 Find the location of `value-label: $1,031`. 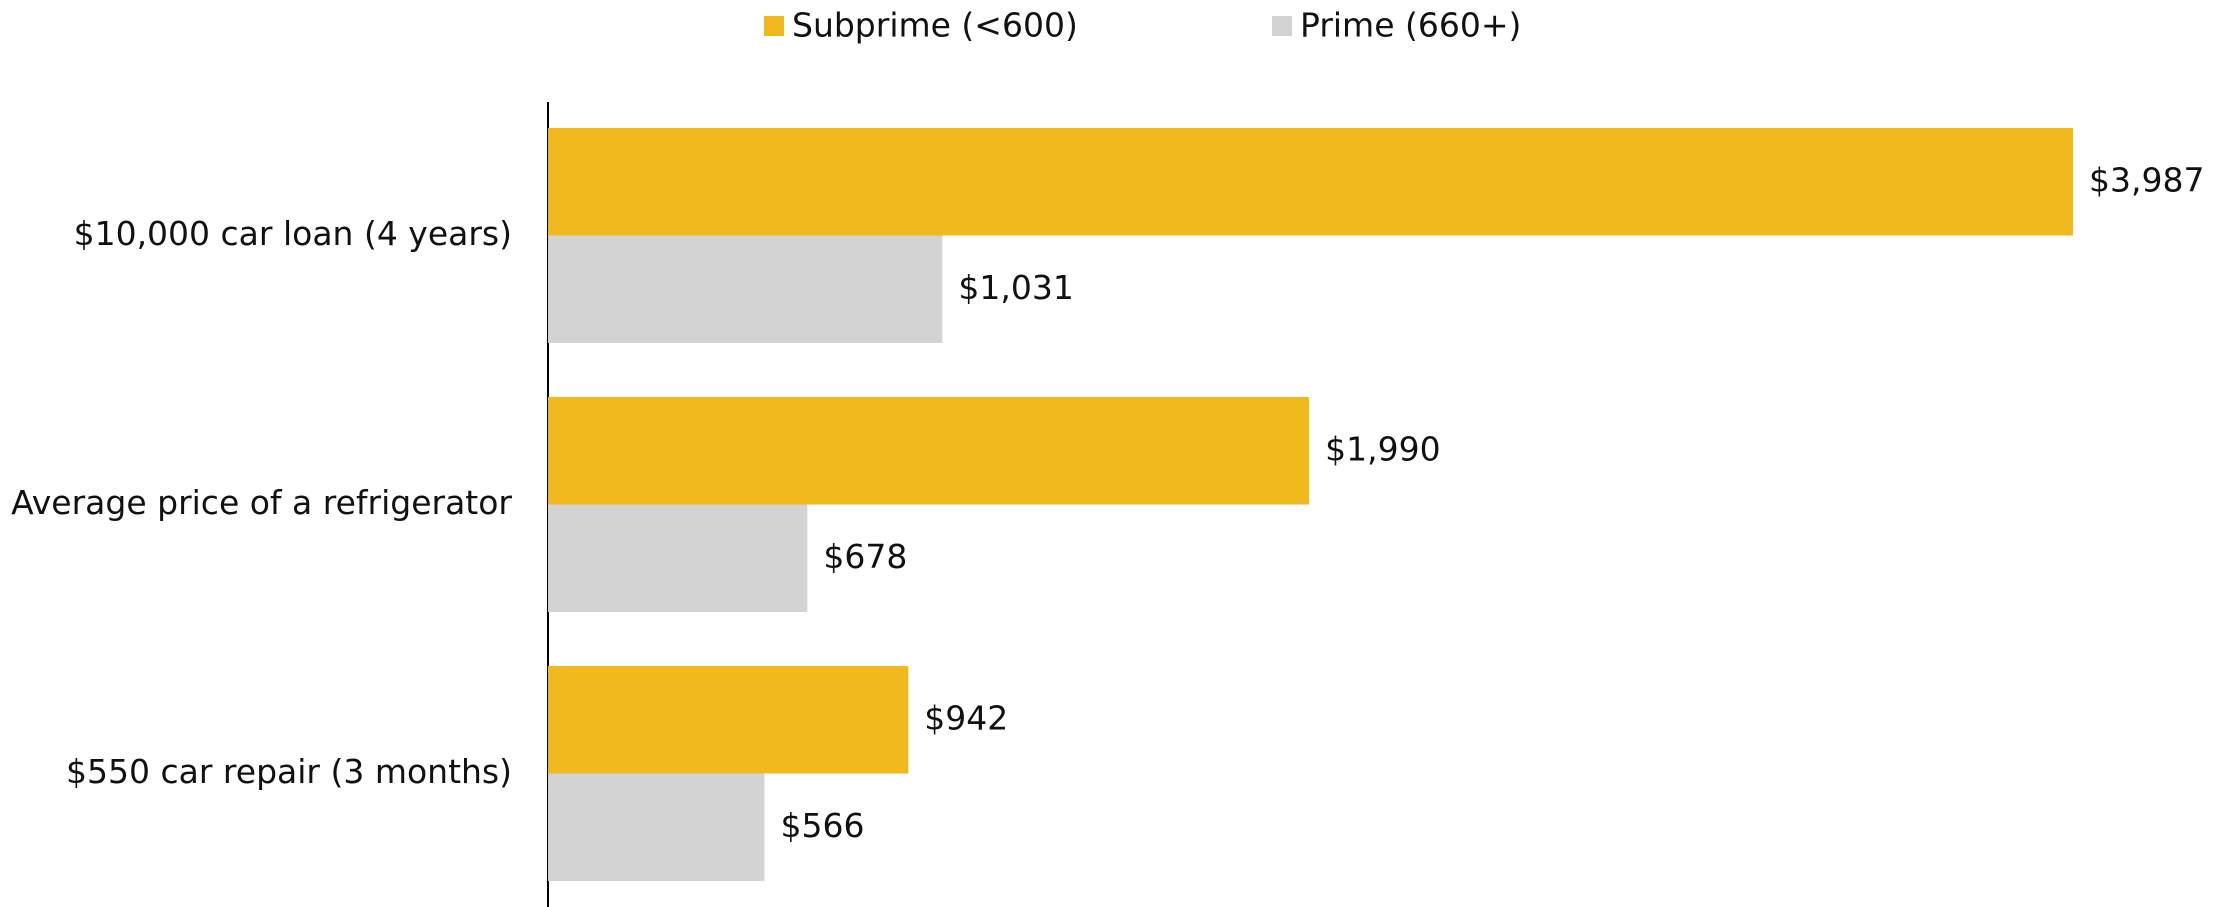

value-label: $1,031 is located at coordinates (1015, 287).